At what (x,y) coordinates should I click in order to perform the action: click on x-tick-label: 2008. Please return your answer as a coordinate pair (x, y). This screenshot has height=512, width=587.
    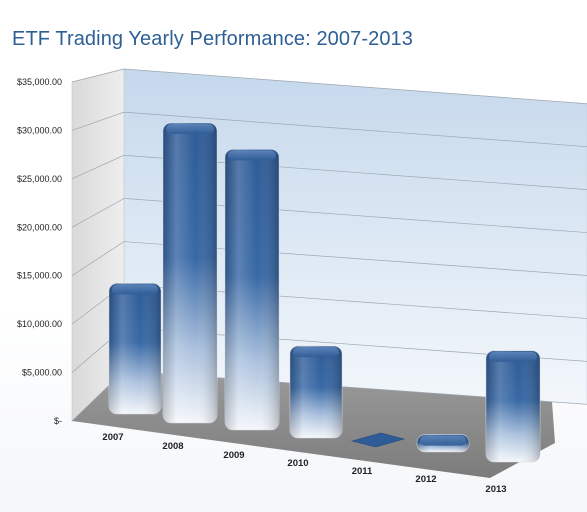
    Looking at the image, I should click on (172, 446).